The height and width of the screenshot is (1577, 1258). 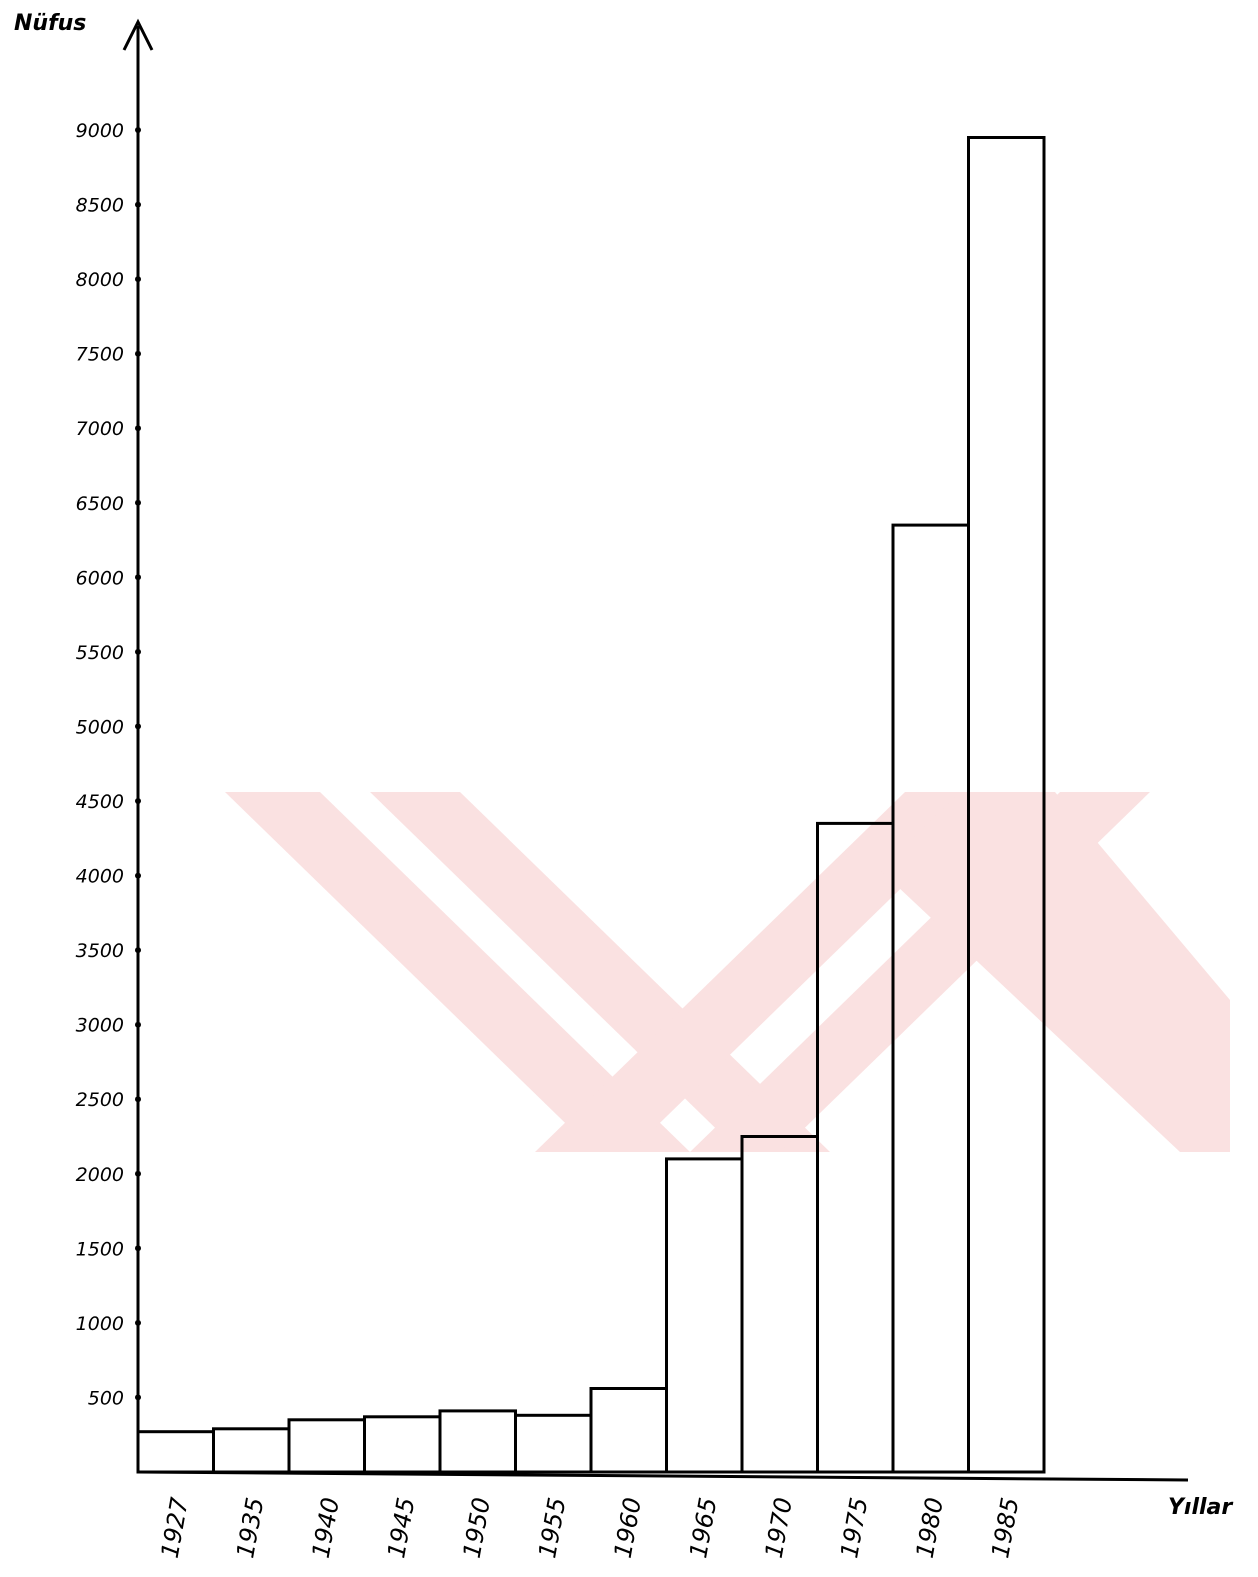 What do you see at coordinates (1006, 805) in the screenshot?
I see `bar-1985` at bounding box center [1006, 805].